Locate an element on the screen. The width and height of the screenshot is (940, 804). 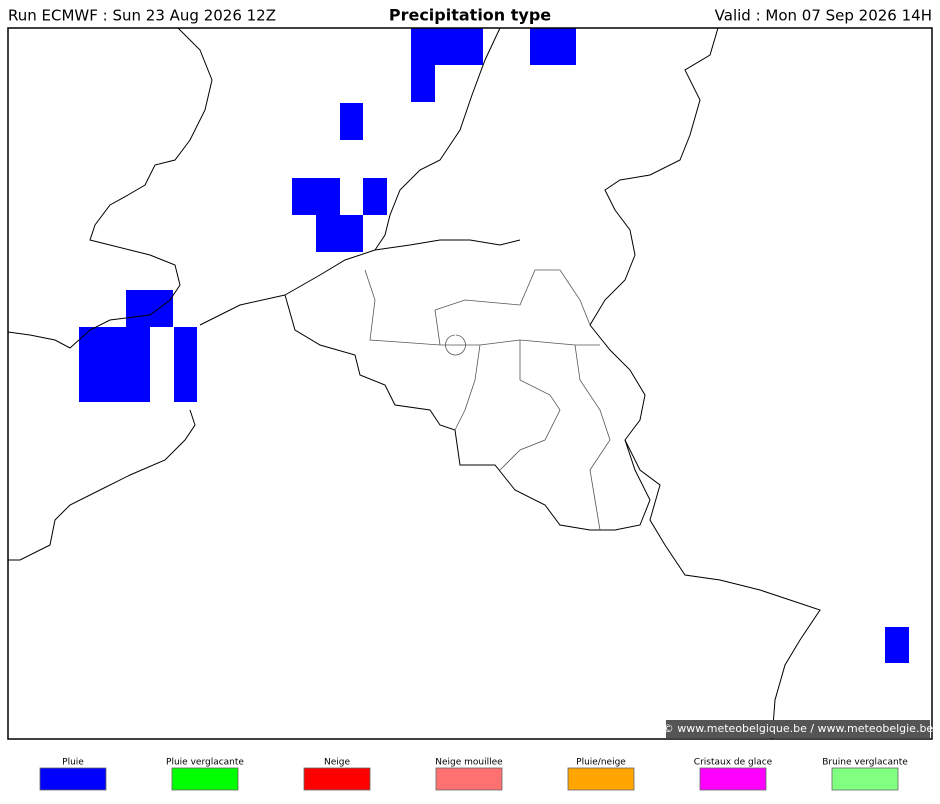
legend-label: Pluie is located at coordinates (73, 763).